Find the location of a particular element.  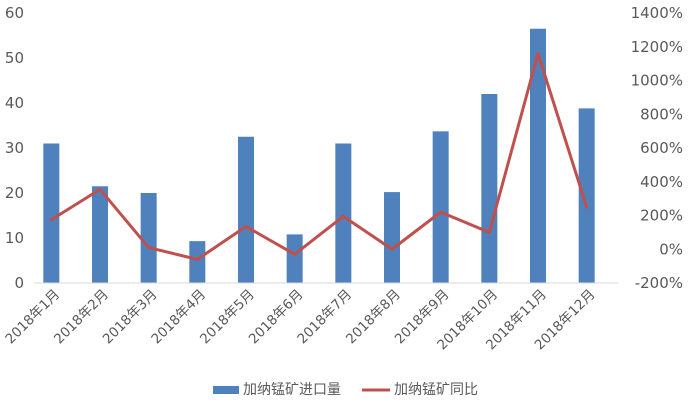

y-left-tick-label: 40 is located at coordinates (14, 103).